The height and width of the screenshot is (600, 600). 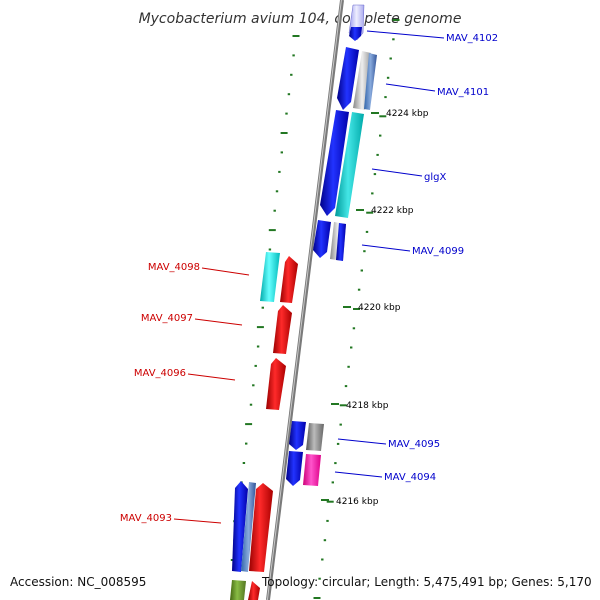 I want to click on scale-ticks-right, so click(x=356, y=309).